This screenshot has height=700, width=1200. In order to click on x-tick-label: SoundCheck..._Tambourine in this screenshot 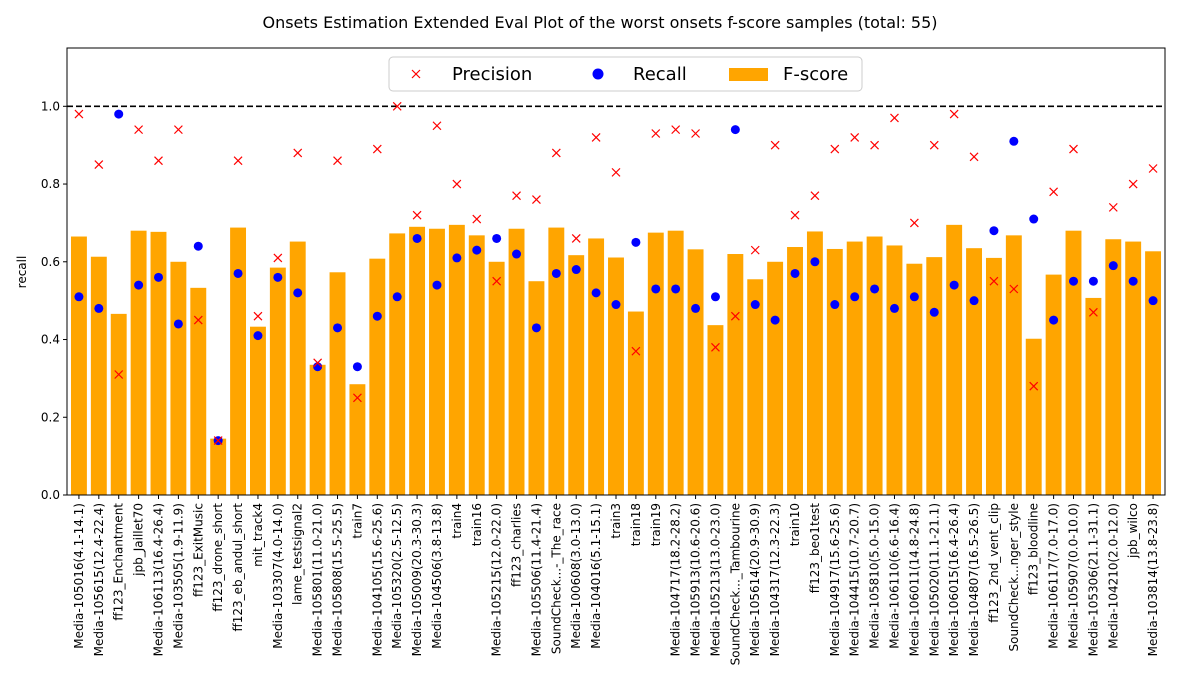, I will do `click(735, 584)`.